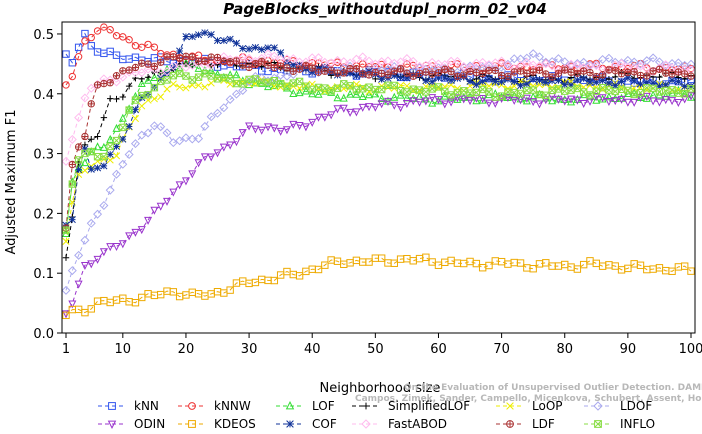 This screenshot has height=434, width=702. Describe the element at coordinates (324, 424) in the screenshot. I see `legend-label: COF` at that location.